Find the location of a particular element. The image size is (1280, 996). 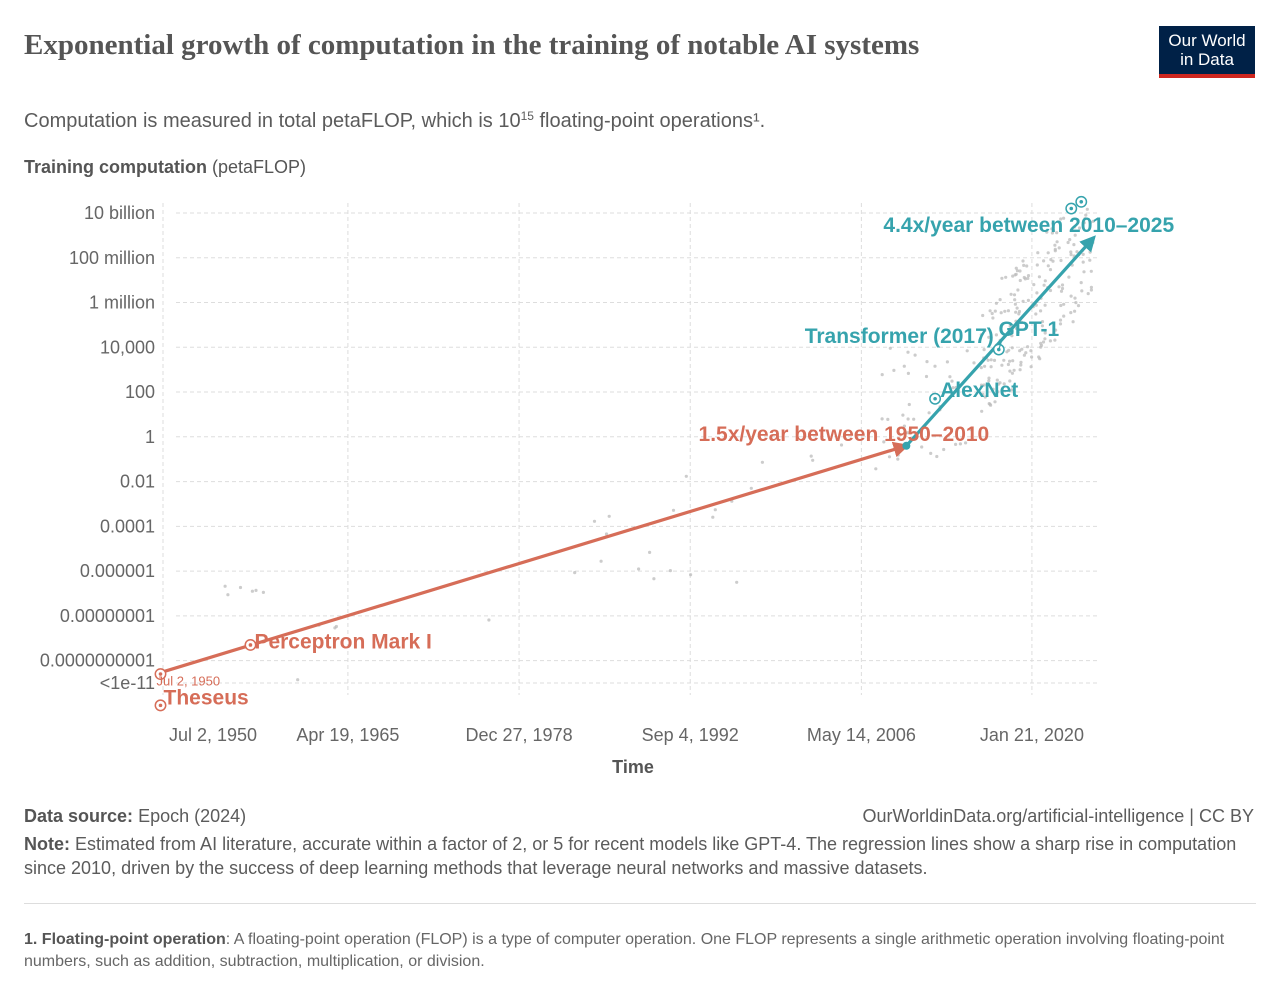

annotation-label: GPT-1 is located at coordinates (1029, 329).